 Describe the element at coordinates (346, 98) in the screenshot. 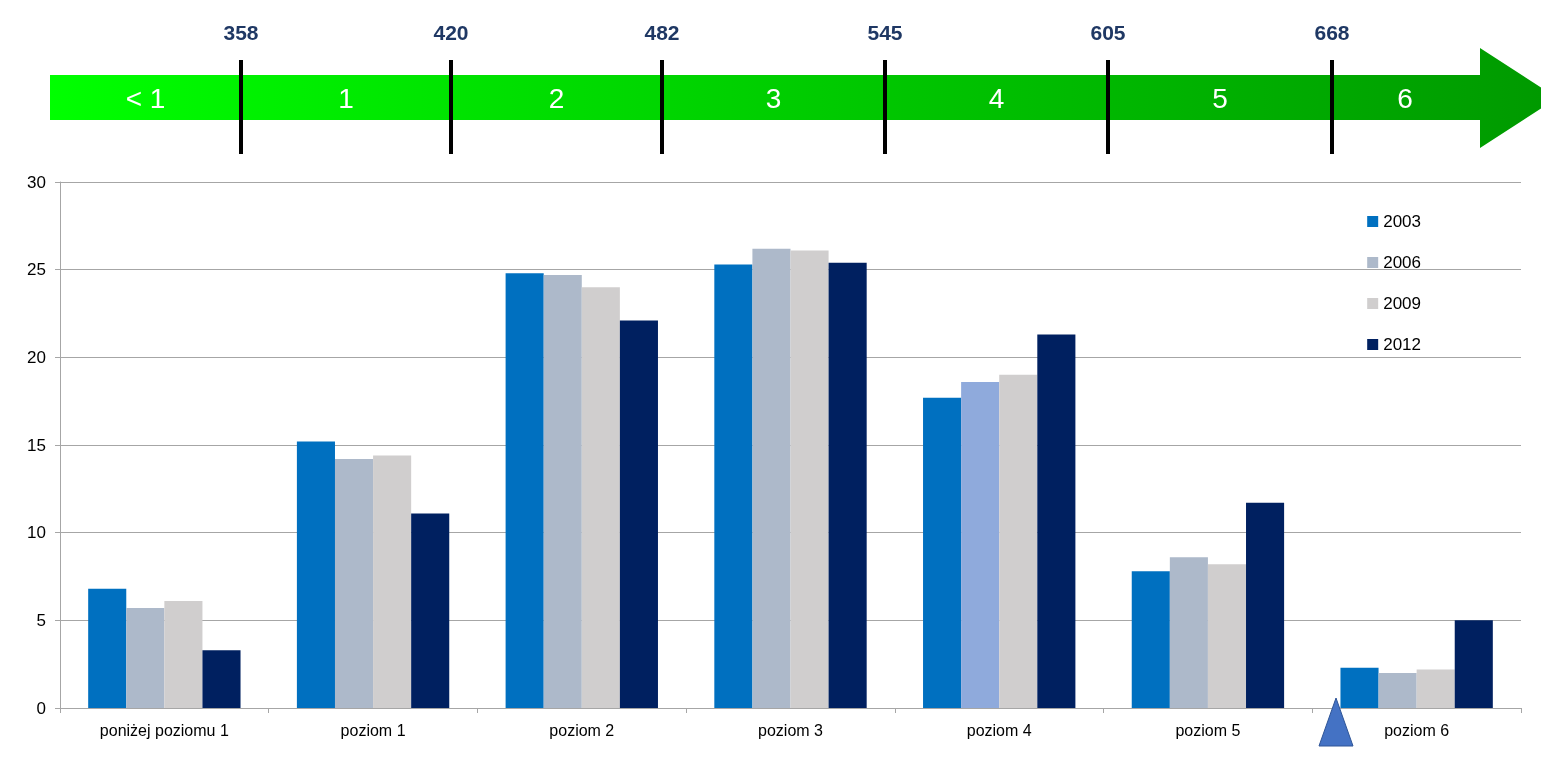

I see `text: 1` at that location.